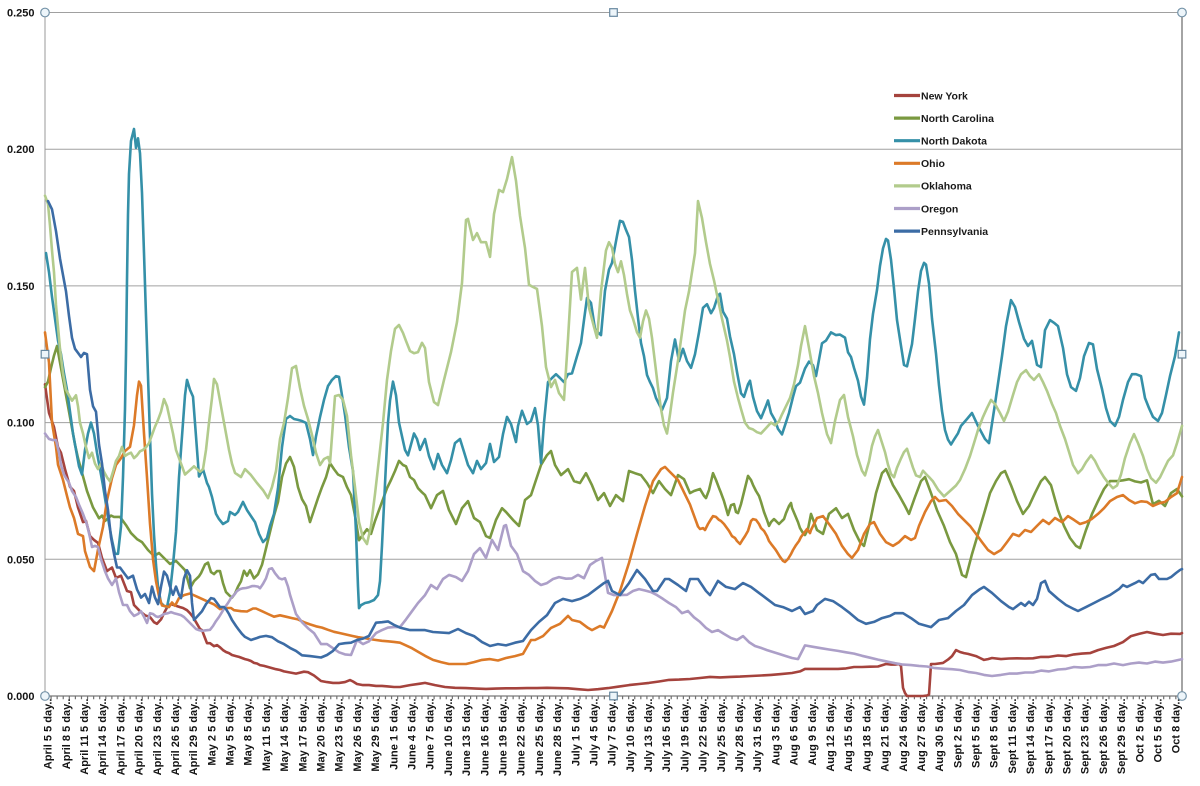  I want to click on svg-text: May 26 5 day.., so click(358, 735).